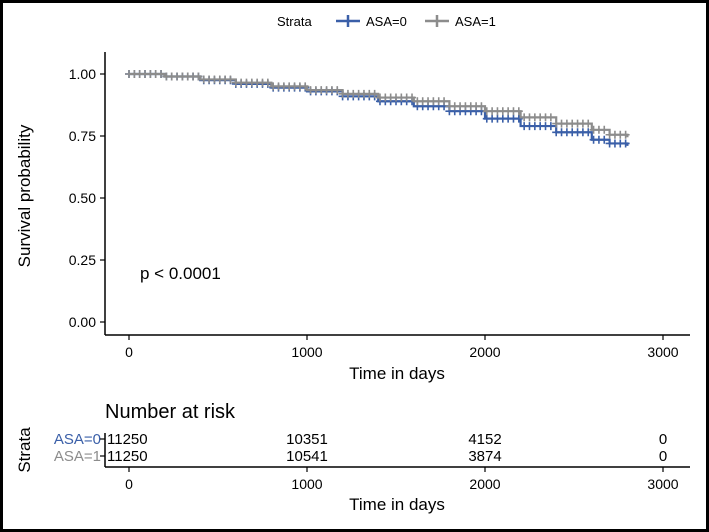  I want to click on risk-x-axis-title: Time in days, so click(397, 504).